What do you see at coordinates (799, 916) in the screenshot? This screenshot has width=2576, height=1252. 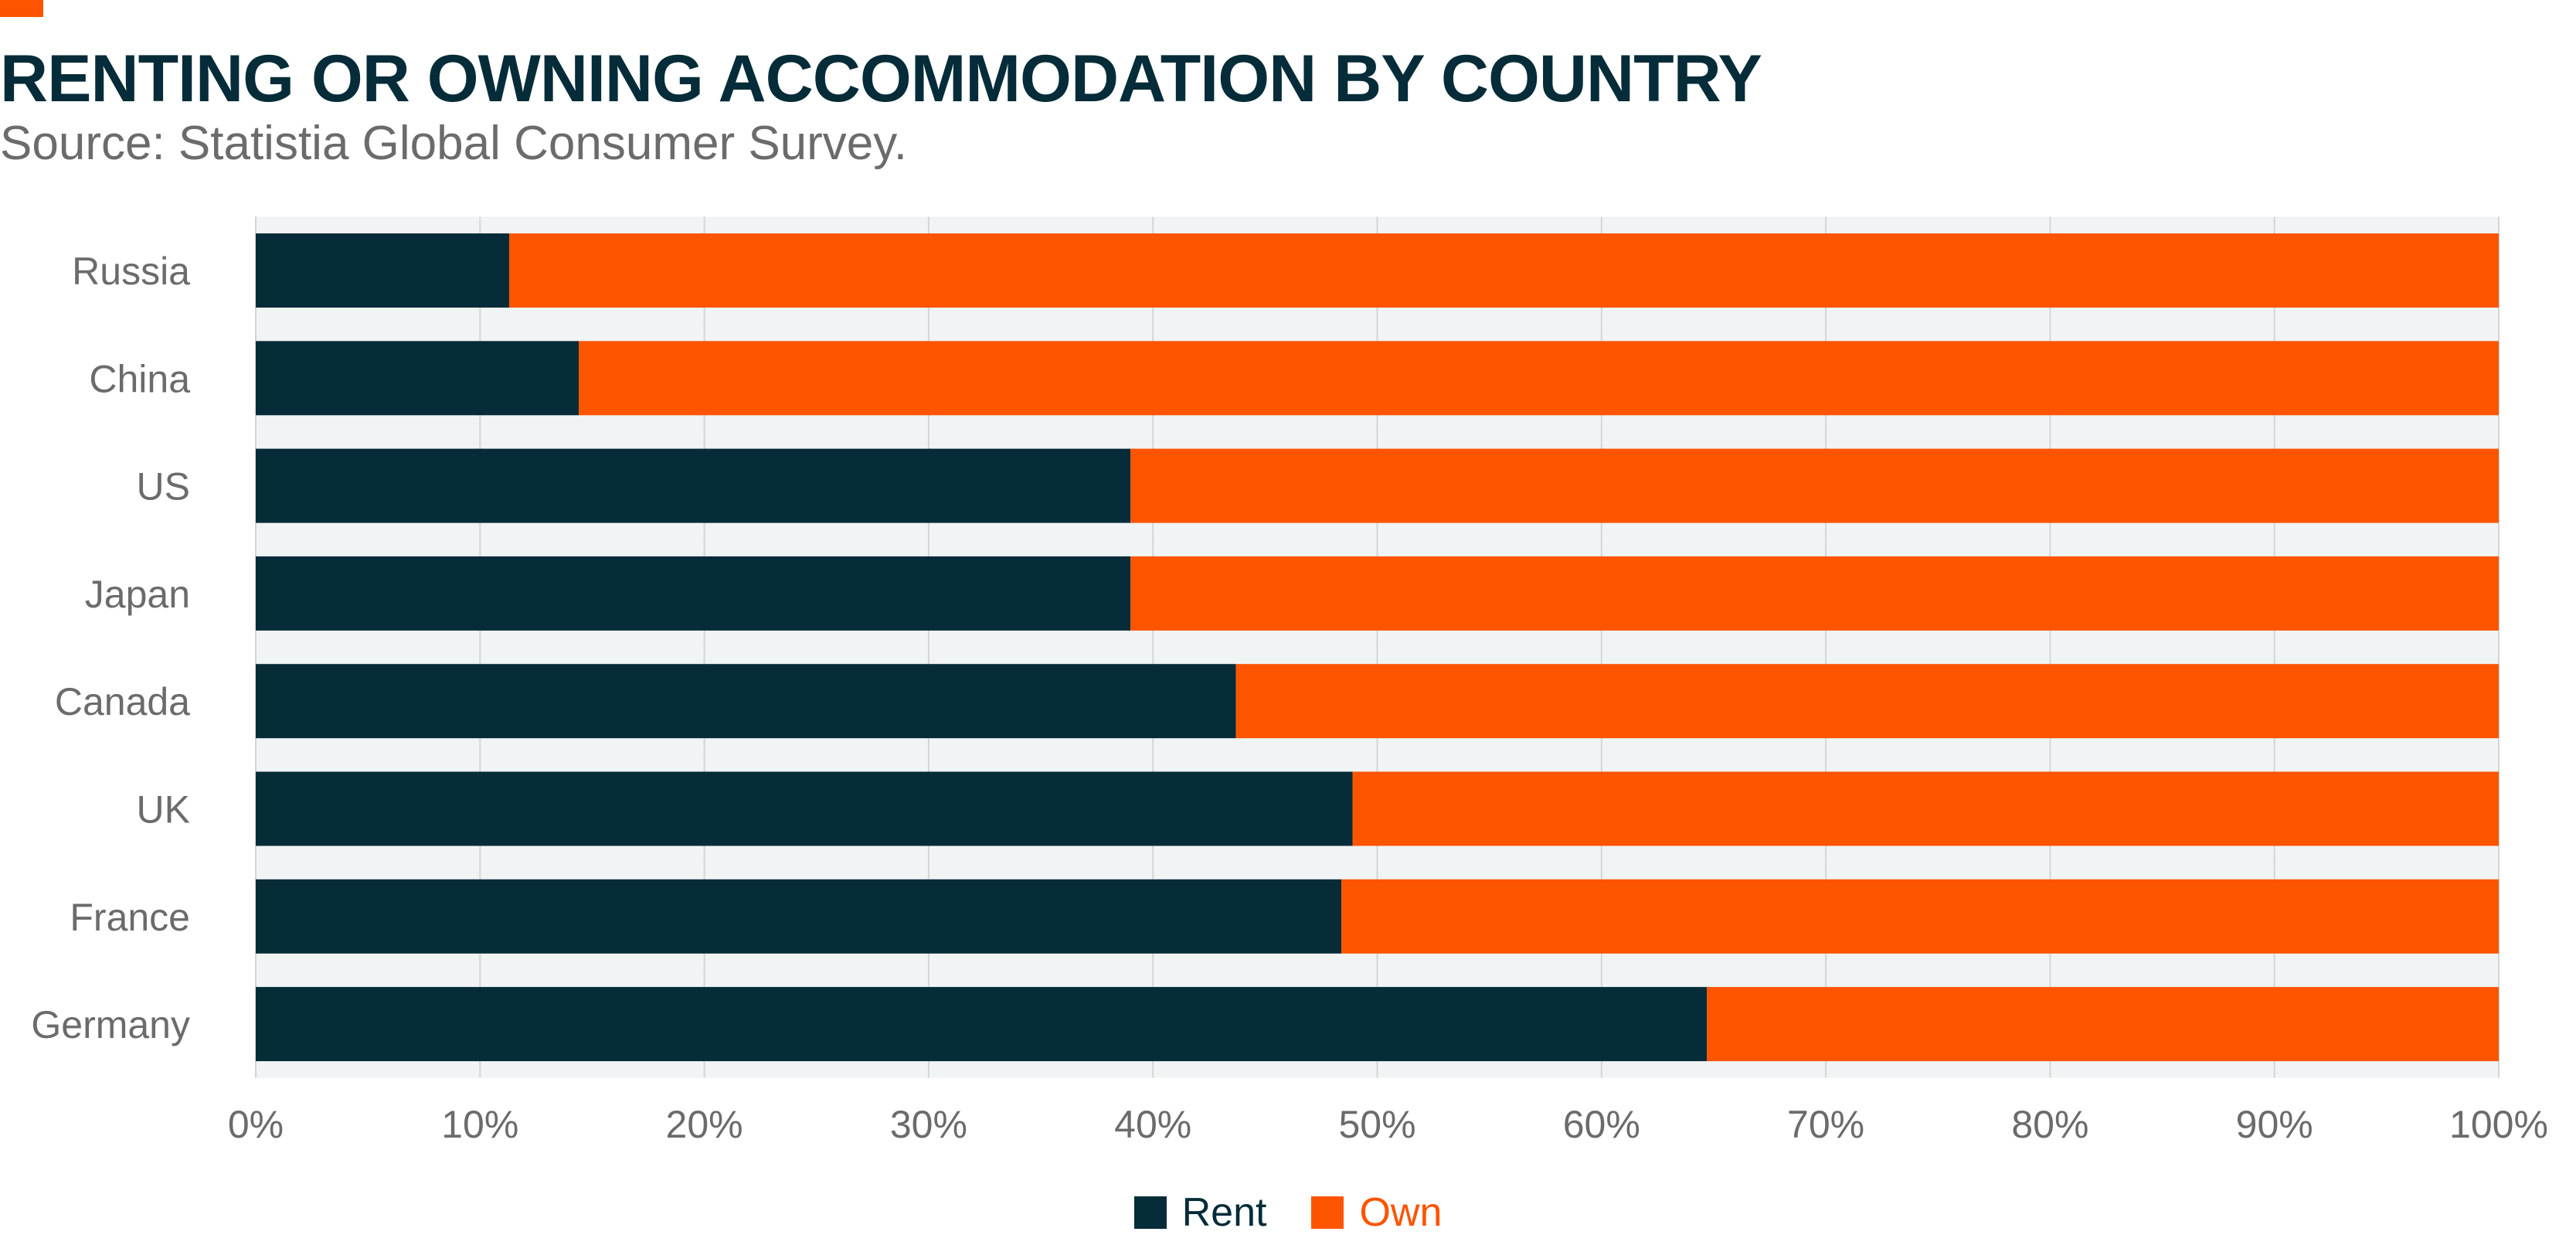 I see `bar-rent-france` at bounding box center [799, 916].